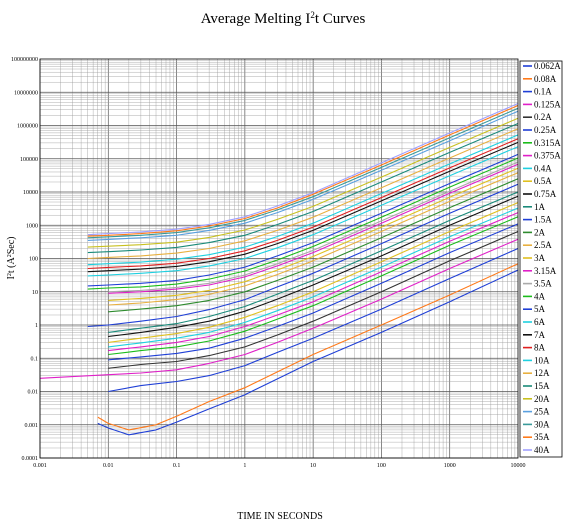  What do you see at coordinates (35, 293) in the screenshot?
I see `y-tick-label: 10` at bounding box center [35, 293].